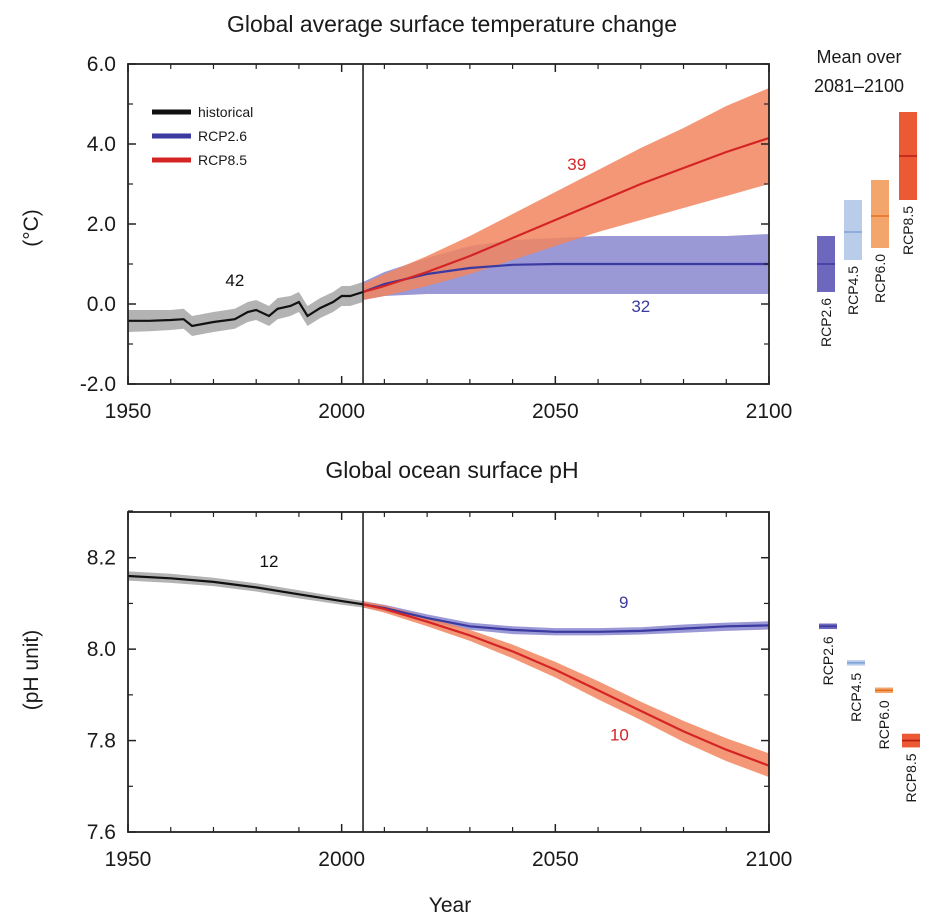 The height and width of the screenshot is (919, 933). I want to click on legend-label-rcp26: RCP2.6, so click(222, 136).